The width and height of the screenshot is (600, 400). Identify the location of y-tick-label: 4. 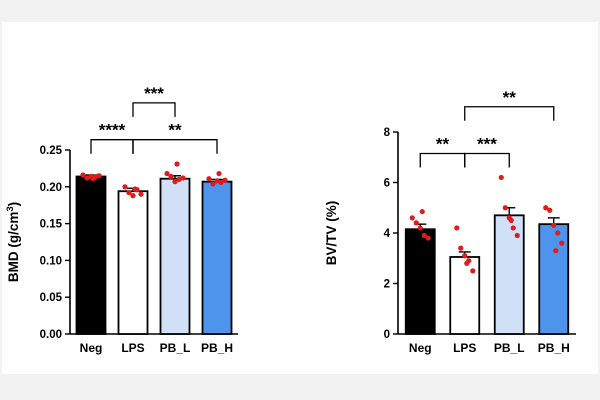
(387, 234).